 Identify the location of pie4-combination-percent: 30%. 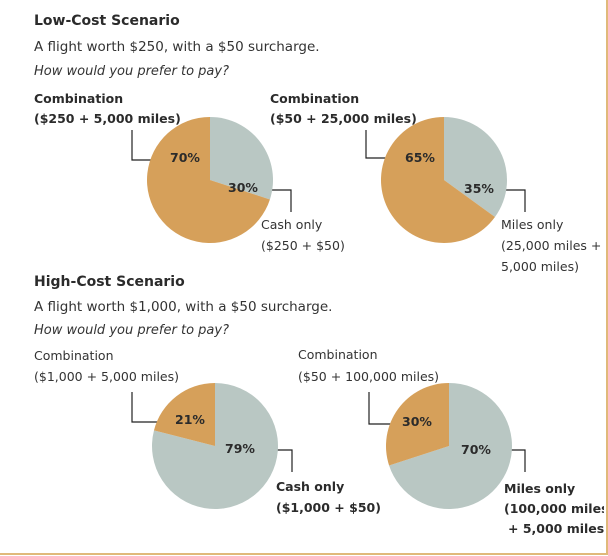
(417, 421).